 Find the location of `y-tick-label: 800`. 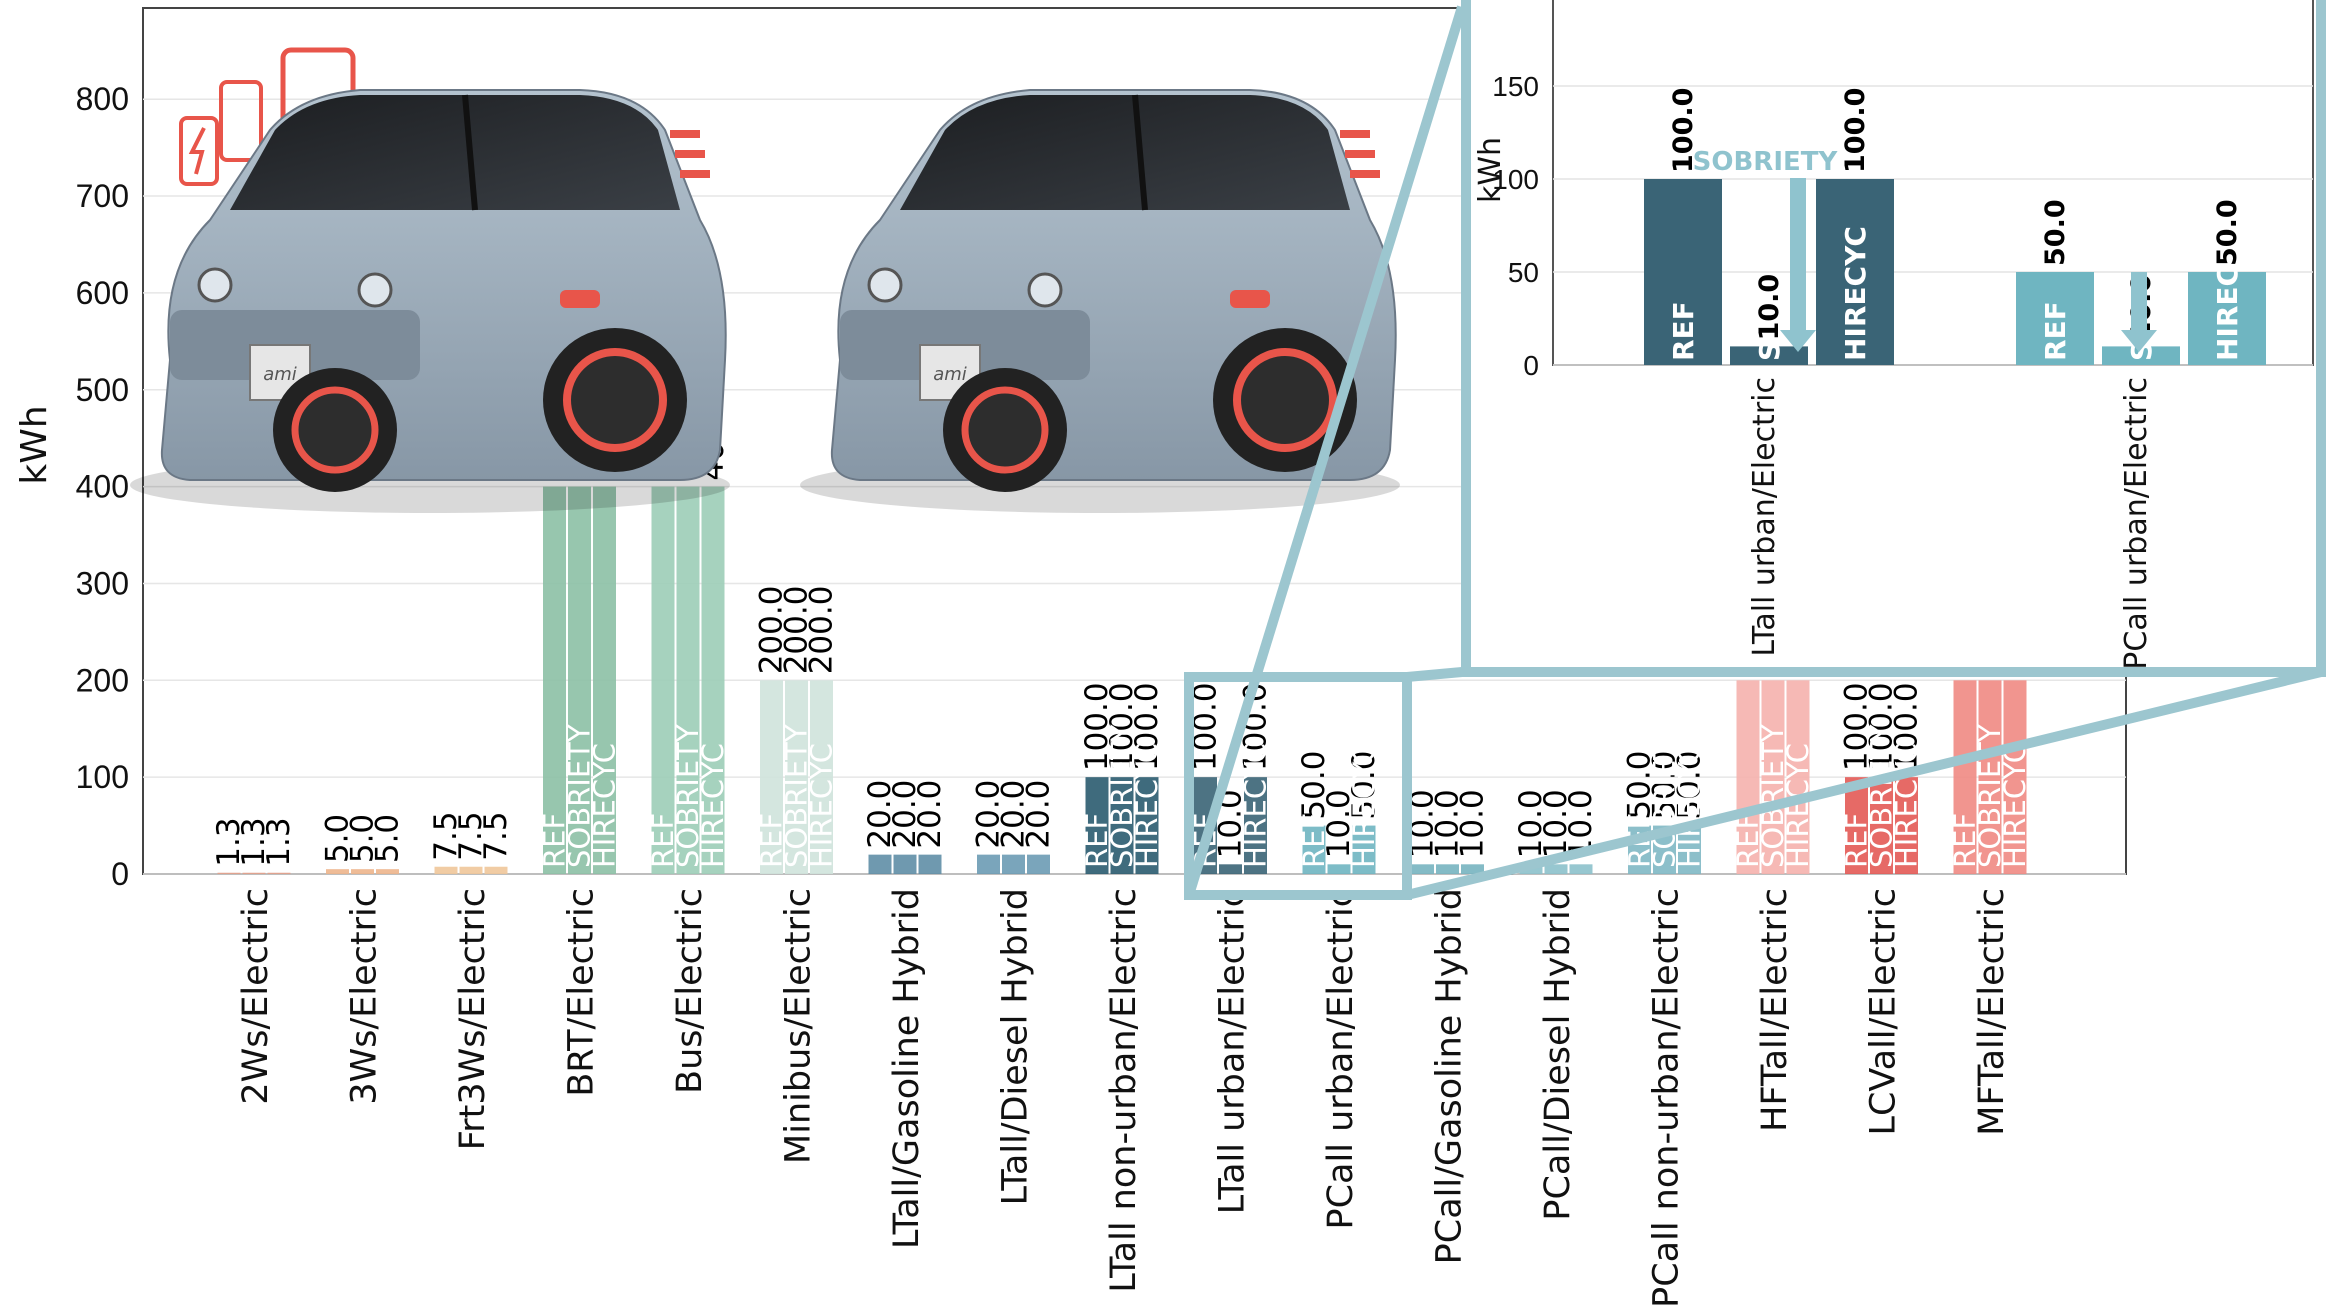

y-tick-label: 800 is located at coordinates (102, 99).